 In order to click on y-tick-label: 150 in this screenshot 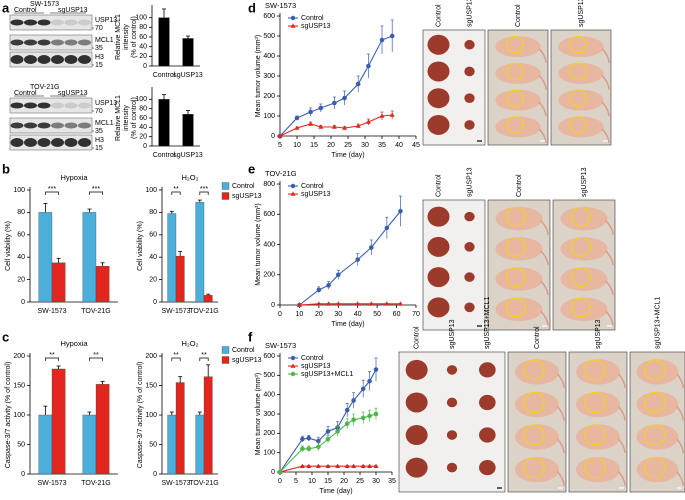, I will do `click(19, 385)`.